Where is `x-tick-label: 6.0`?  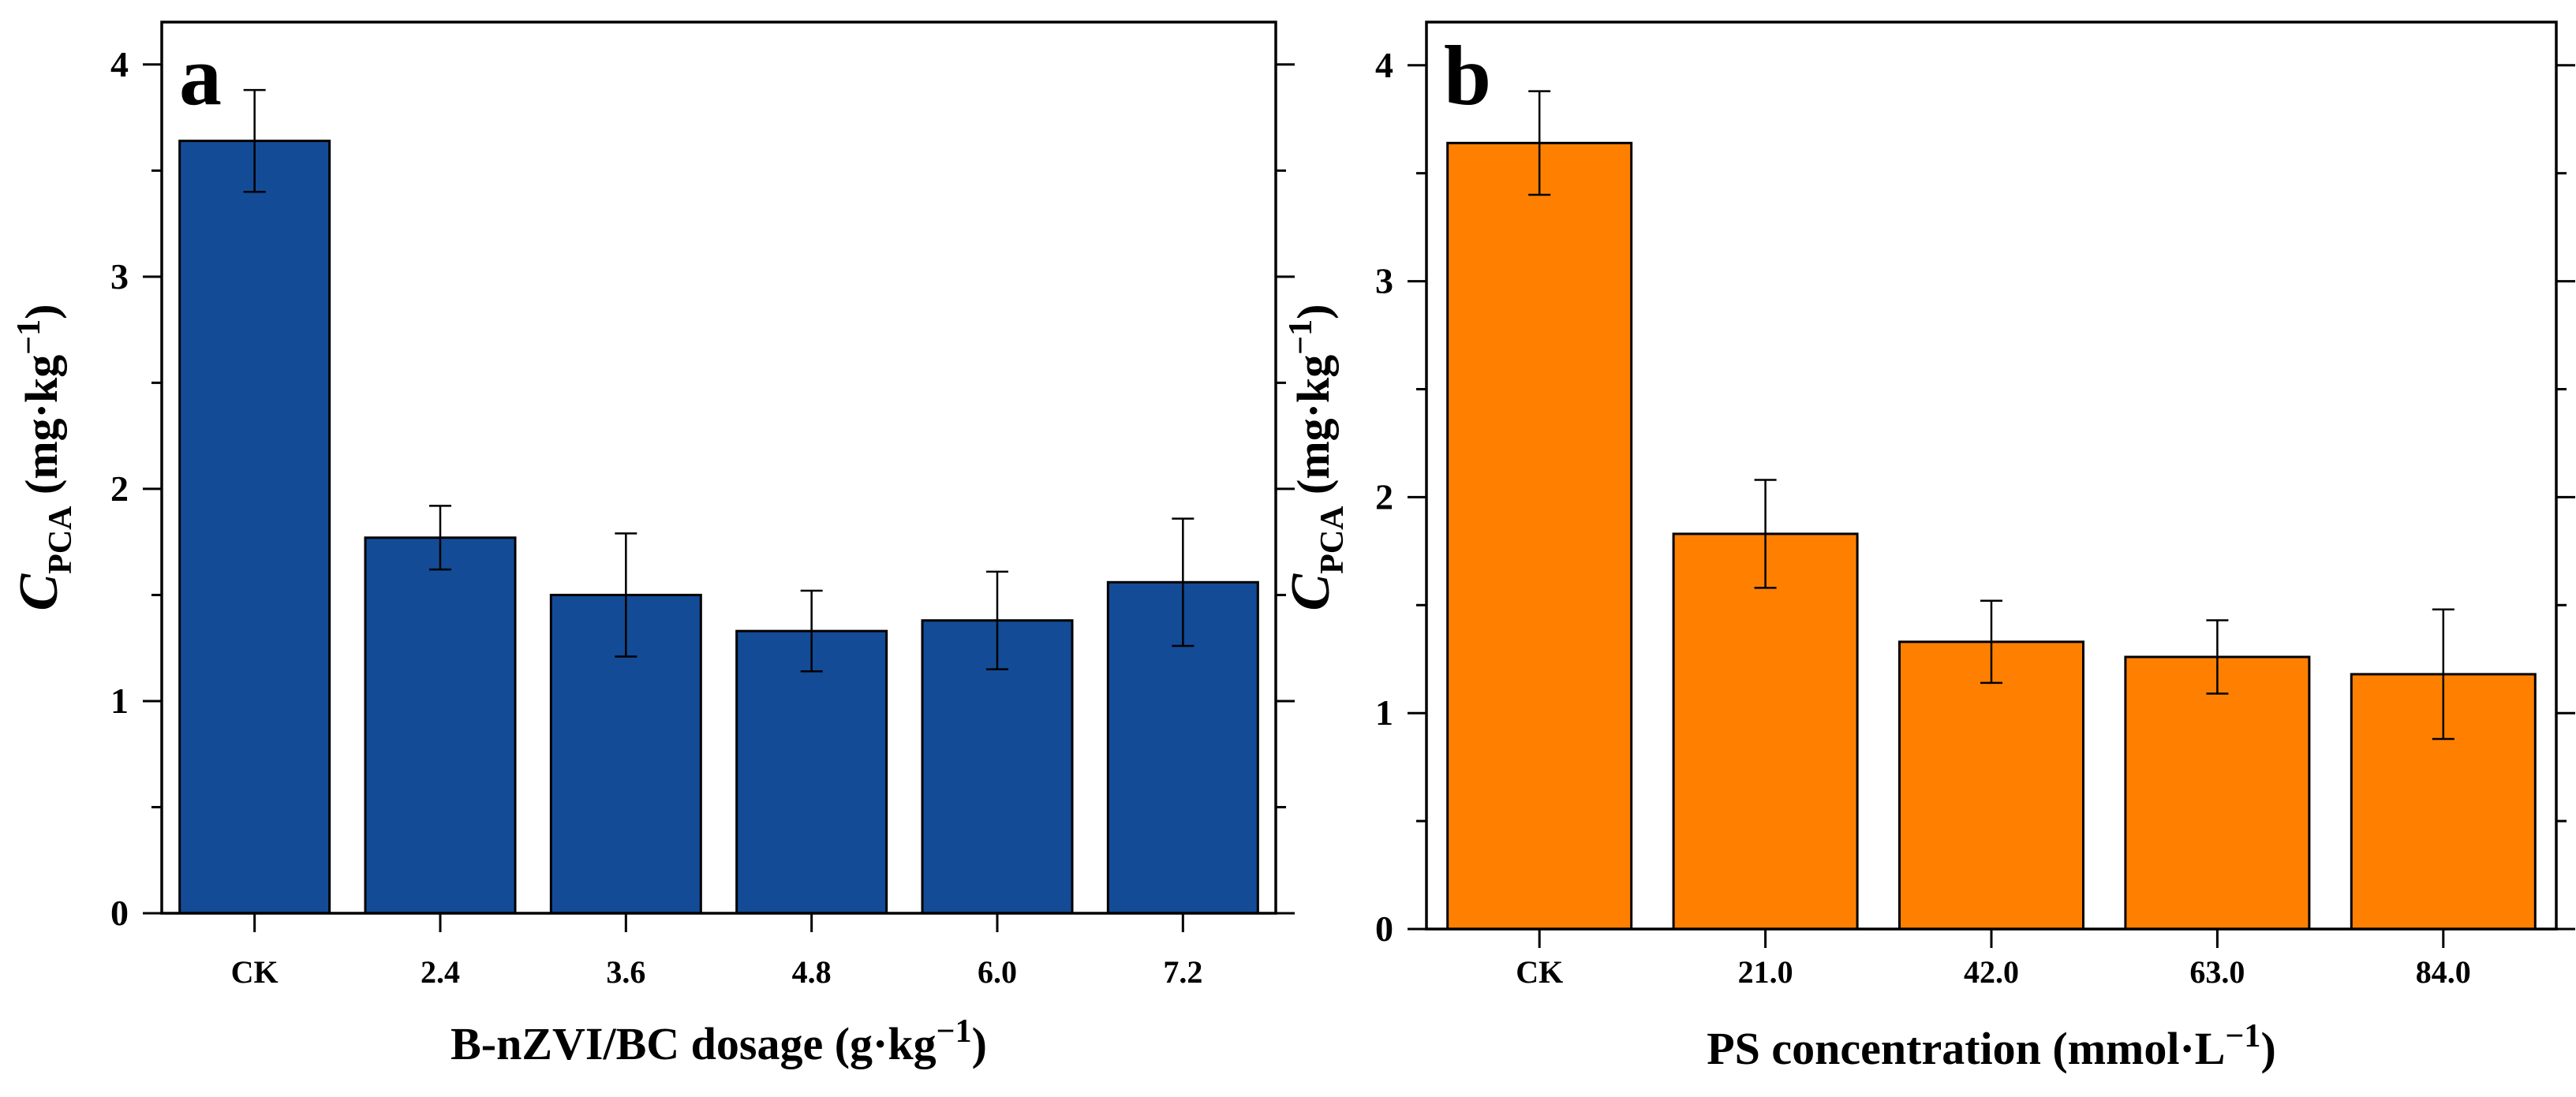
x-tick-label: 6.0 is located at coordinates (997, 972).